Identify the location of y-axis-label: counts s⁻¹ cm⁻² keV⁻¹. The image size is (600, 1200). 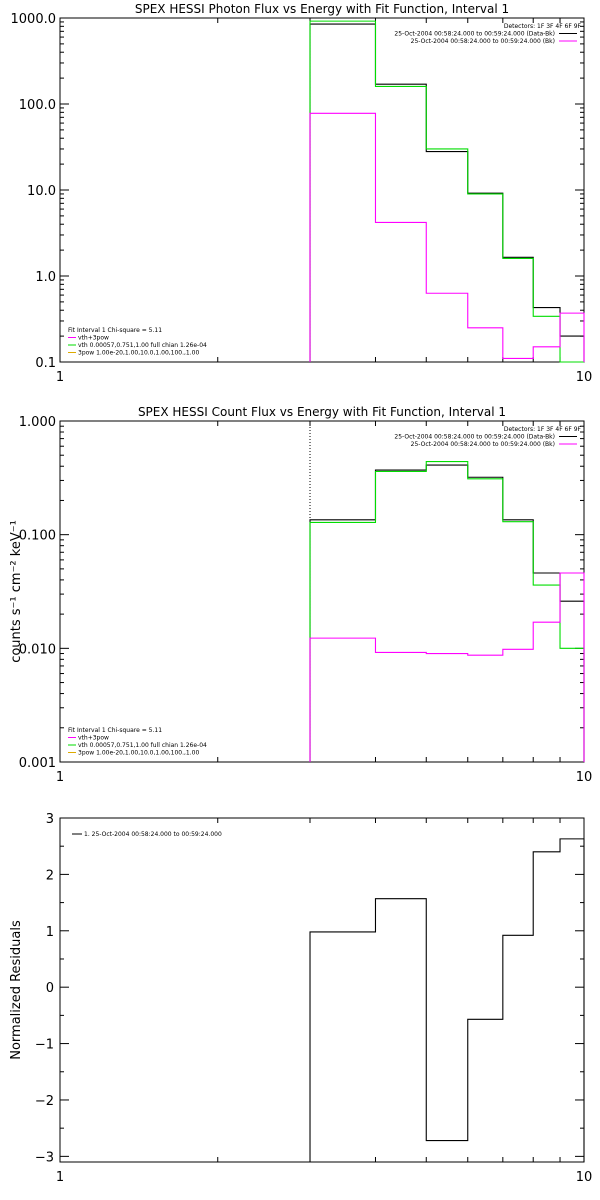
(16, 591).